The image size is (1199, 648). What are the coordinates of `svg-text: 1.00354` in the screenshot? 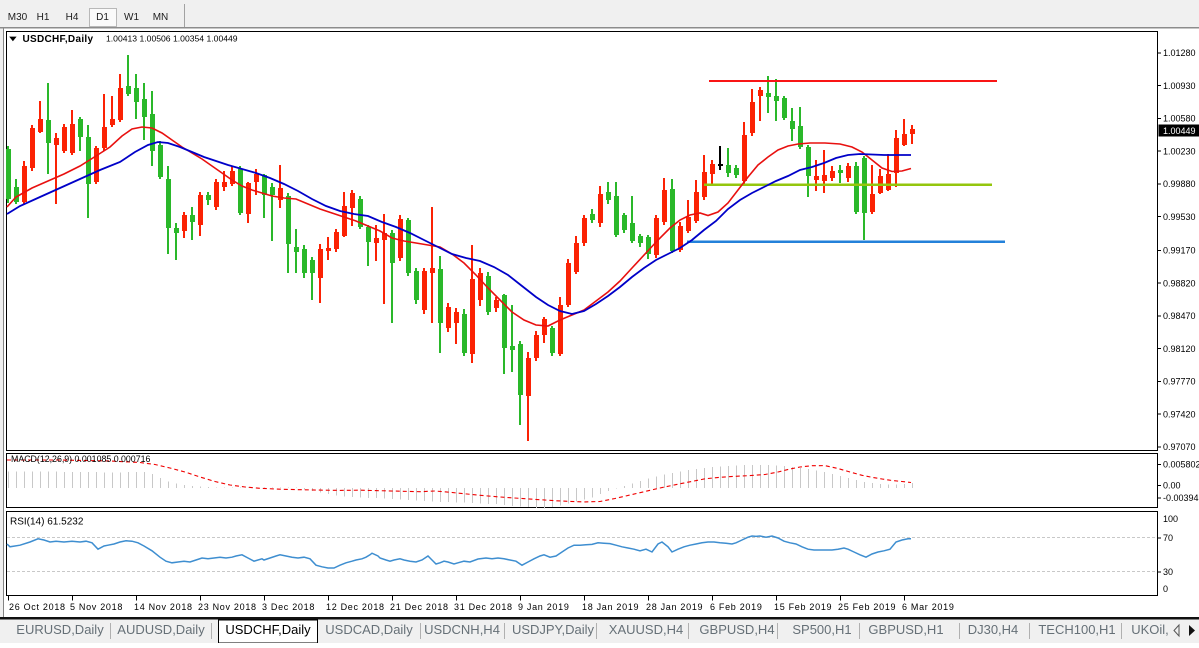 It's located at (188, 39).